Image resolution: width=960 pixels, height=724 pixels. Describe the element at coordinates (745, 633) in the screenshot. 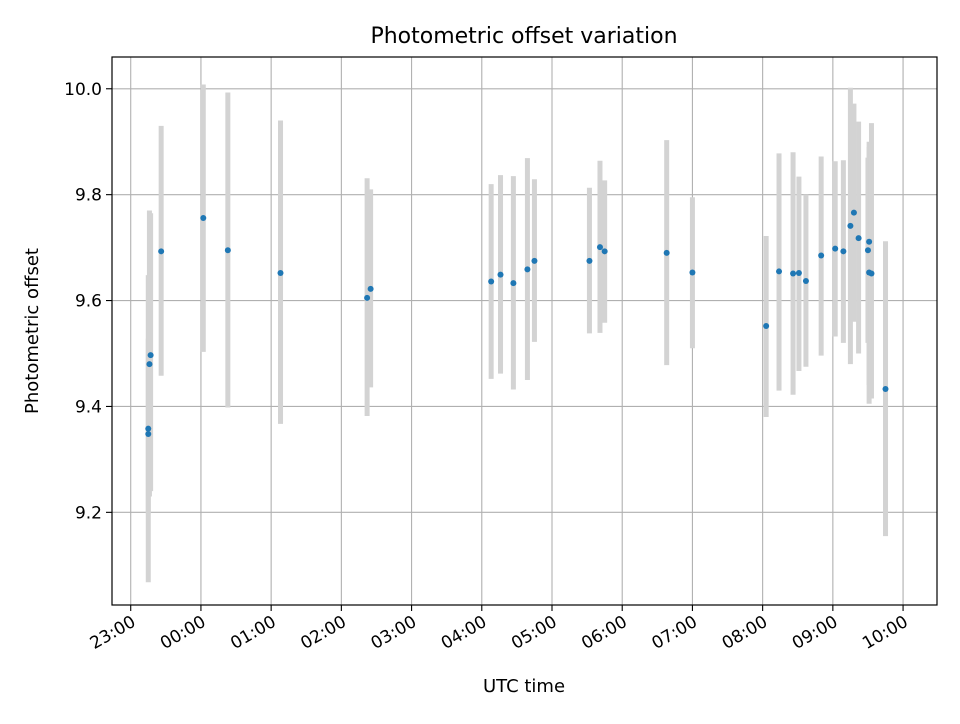

I see `x-tick-label: 08:00` at that location.